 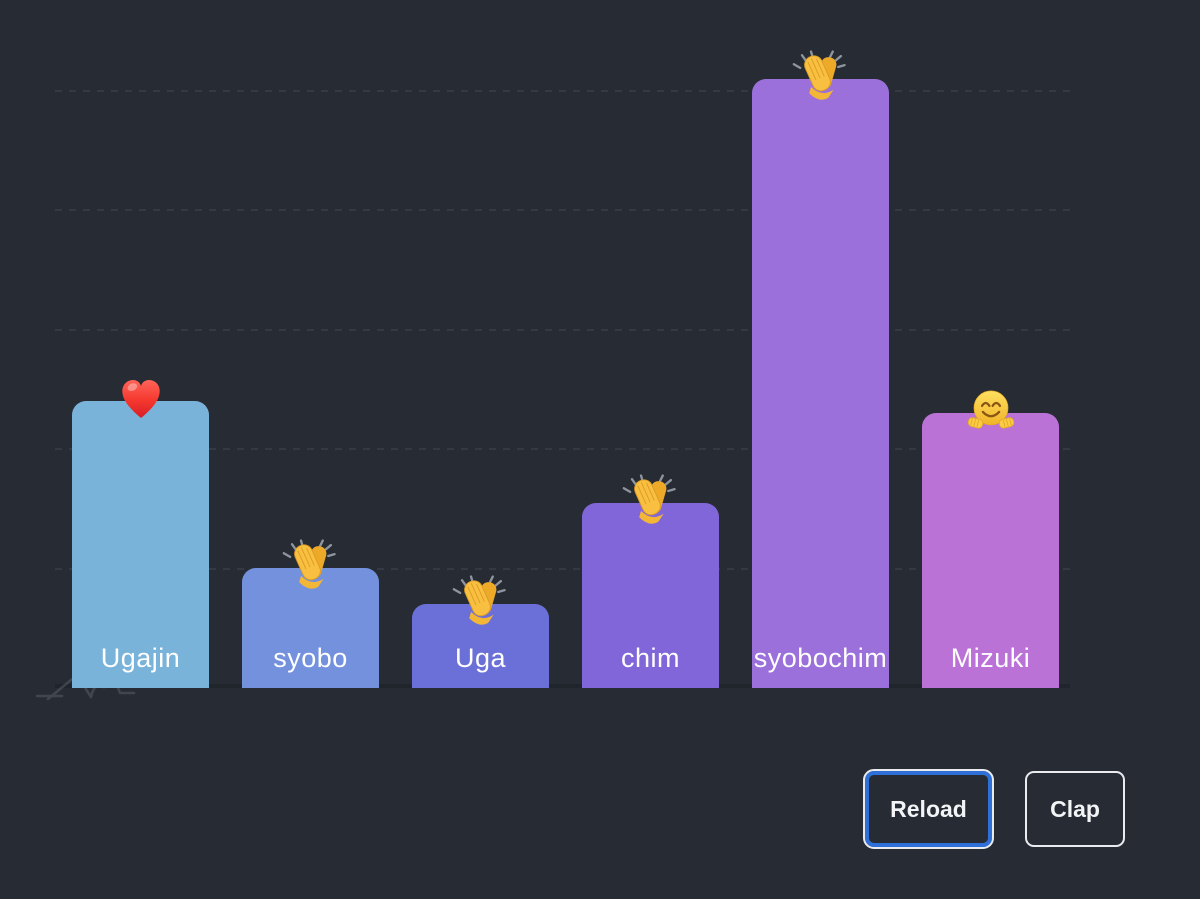 What do you see at coordinates (480, 658) in the screenshot?
I see `bar-label: Uga` at bounding box center [480, 658].